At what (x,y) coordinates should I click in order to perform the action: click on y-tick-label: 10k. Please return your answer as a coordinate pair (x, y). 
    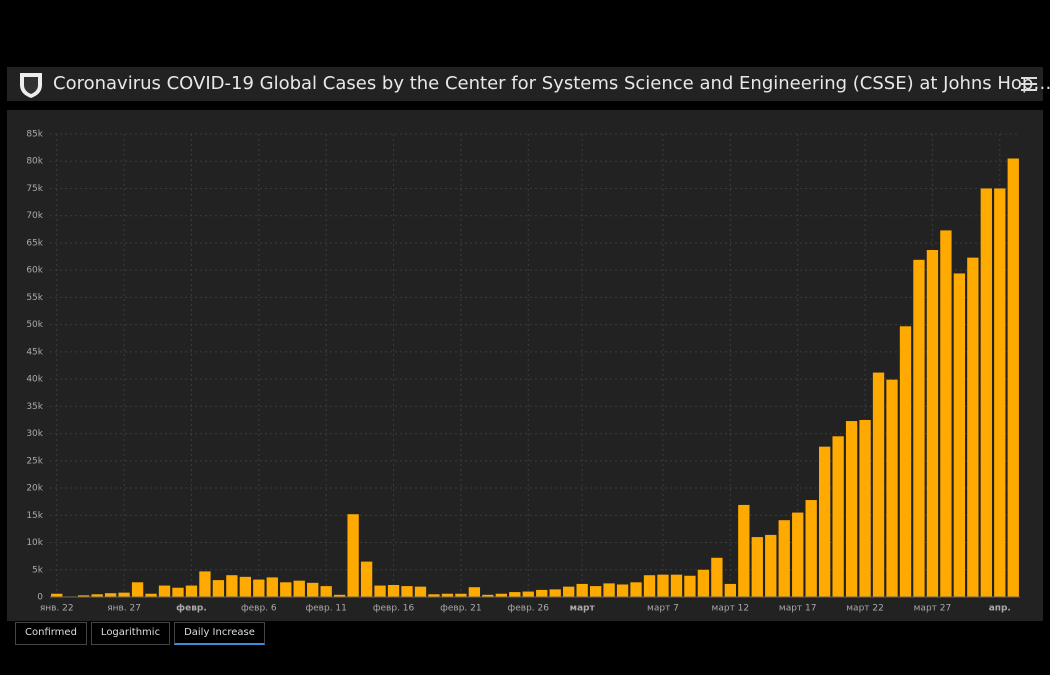
    Looking at the image, I should click on (34, 543).